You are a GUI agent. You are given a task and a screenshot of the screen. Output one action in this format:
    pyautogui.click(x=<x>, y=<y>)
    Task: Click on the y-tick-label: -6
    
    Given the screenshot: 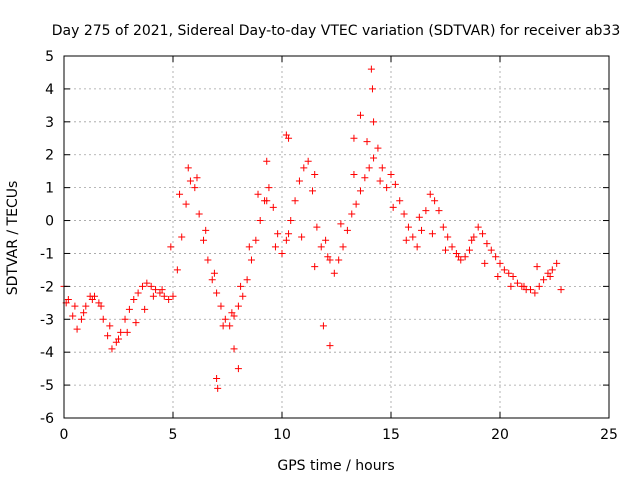 What is the action you would take?
    pyautogui.click(x=47, y=419)
    